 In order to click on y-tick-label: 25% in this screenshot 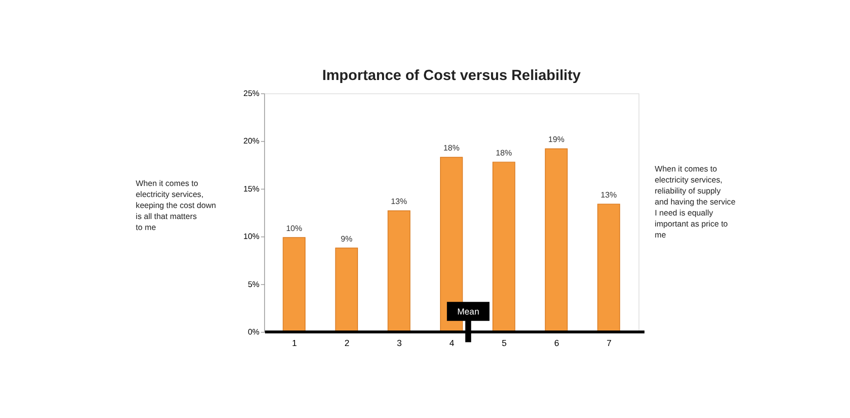, I will do `click(251, 93)`.